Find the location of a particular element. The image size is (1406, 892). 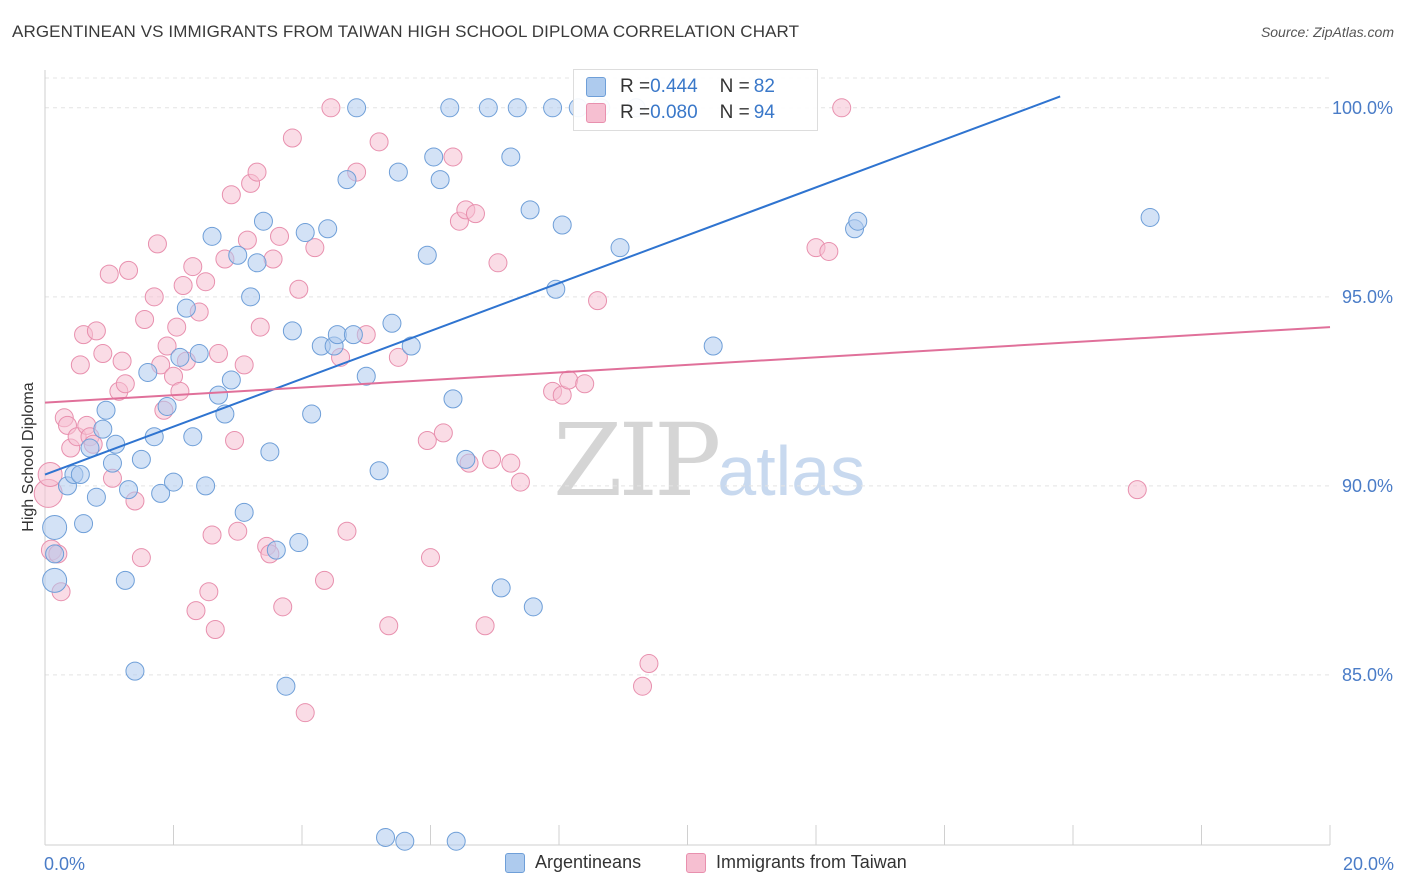

inset-legend-row-argentineans: R = 0.444 N = 82 is located at coordinates (680, 87).